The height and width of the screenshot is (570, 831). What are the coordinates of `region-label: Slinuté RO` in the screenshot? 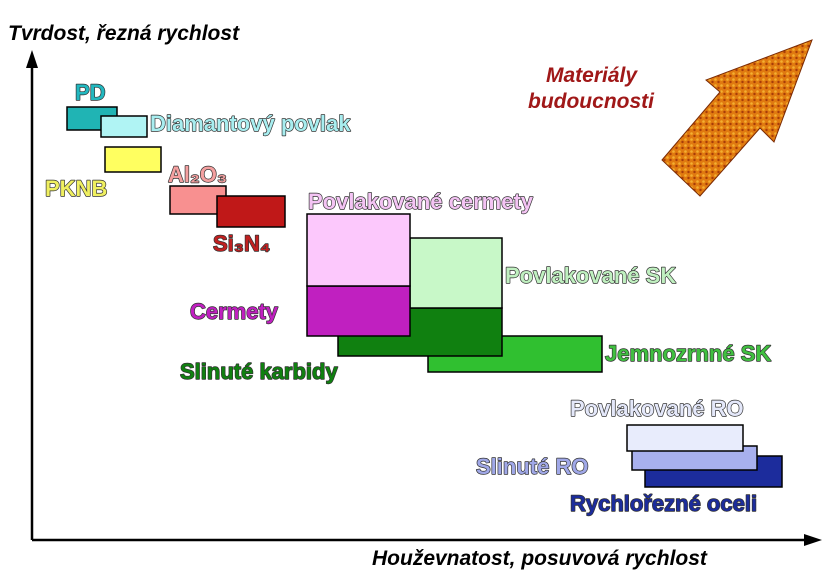 It's located at (532, 466).